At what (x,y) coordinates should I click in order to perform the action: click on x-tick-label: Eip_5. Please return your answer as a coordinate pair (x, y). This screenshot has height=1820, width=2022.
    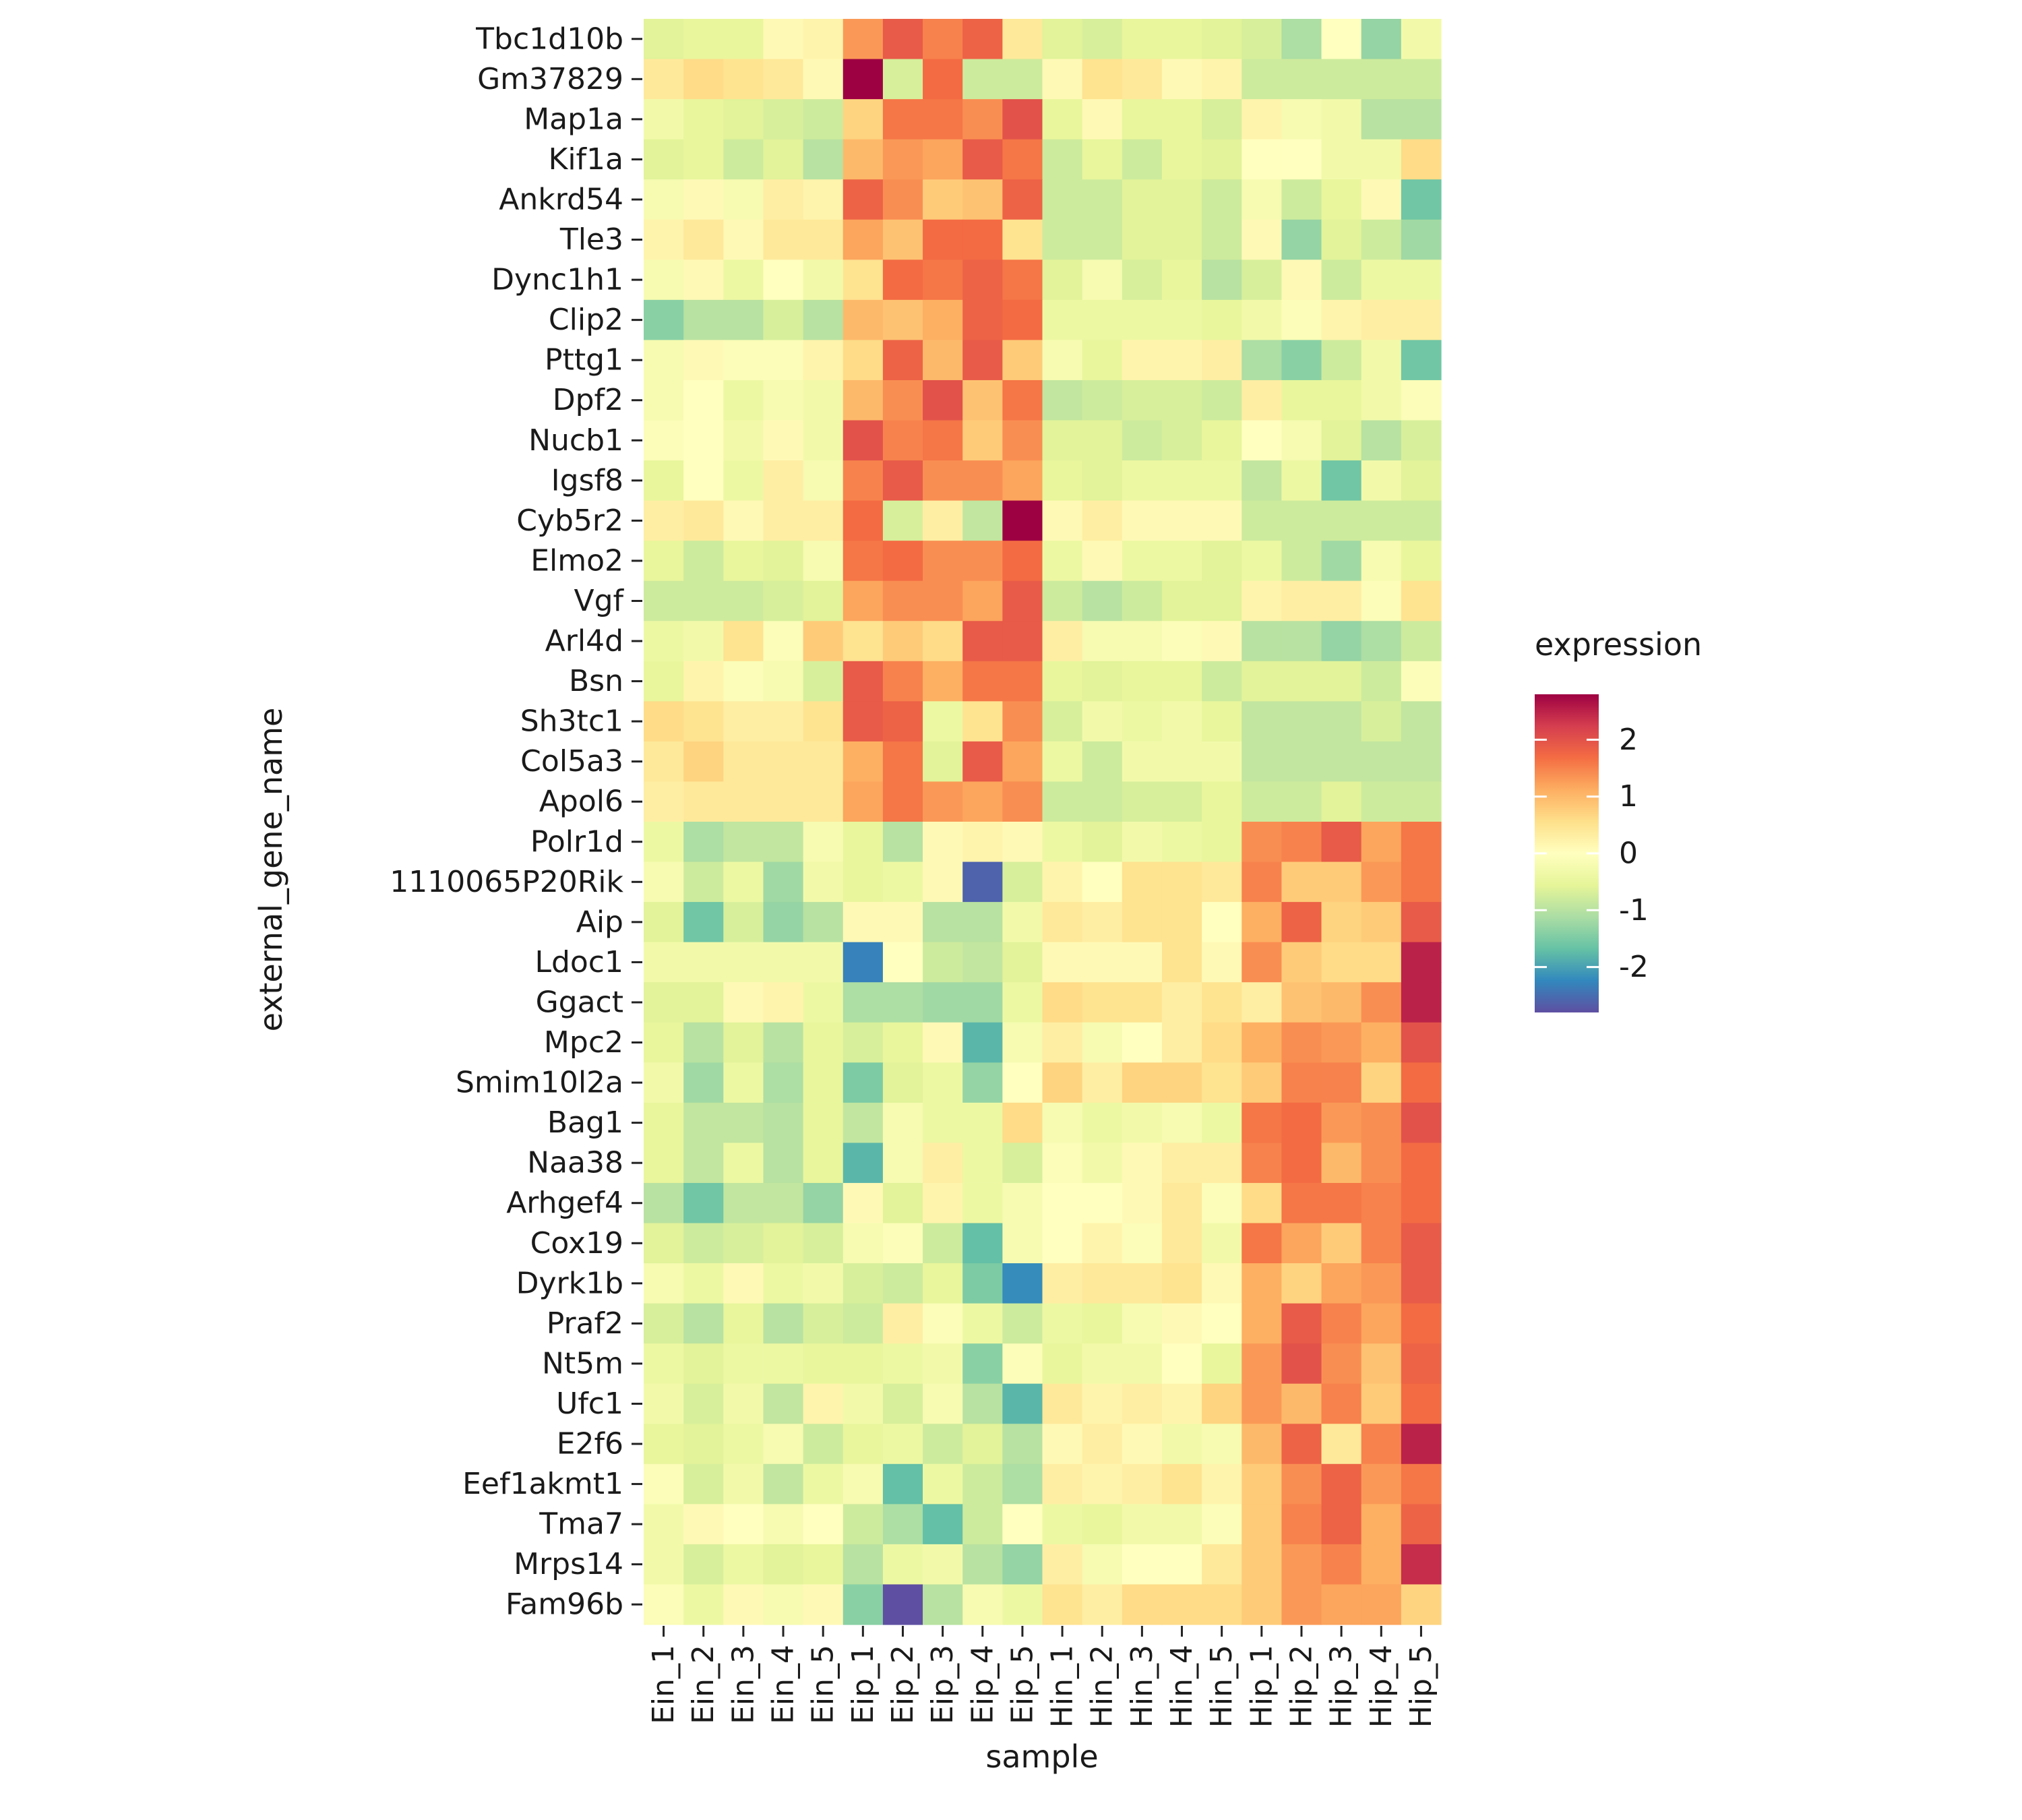
    Looking at the image, I should click on (1022, 1684).